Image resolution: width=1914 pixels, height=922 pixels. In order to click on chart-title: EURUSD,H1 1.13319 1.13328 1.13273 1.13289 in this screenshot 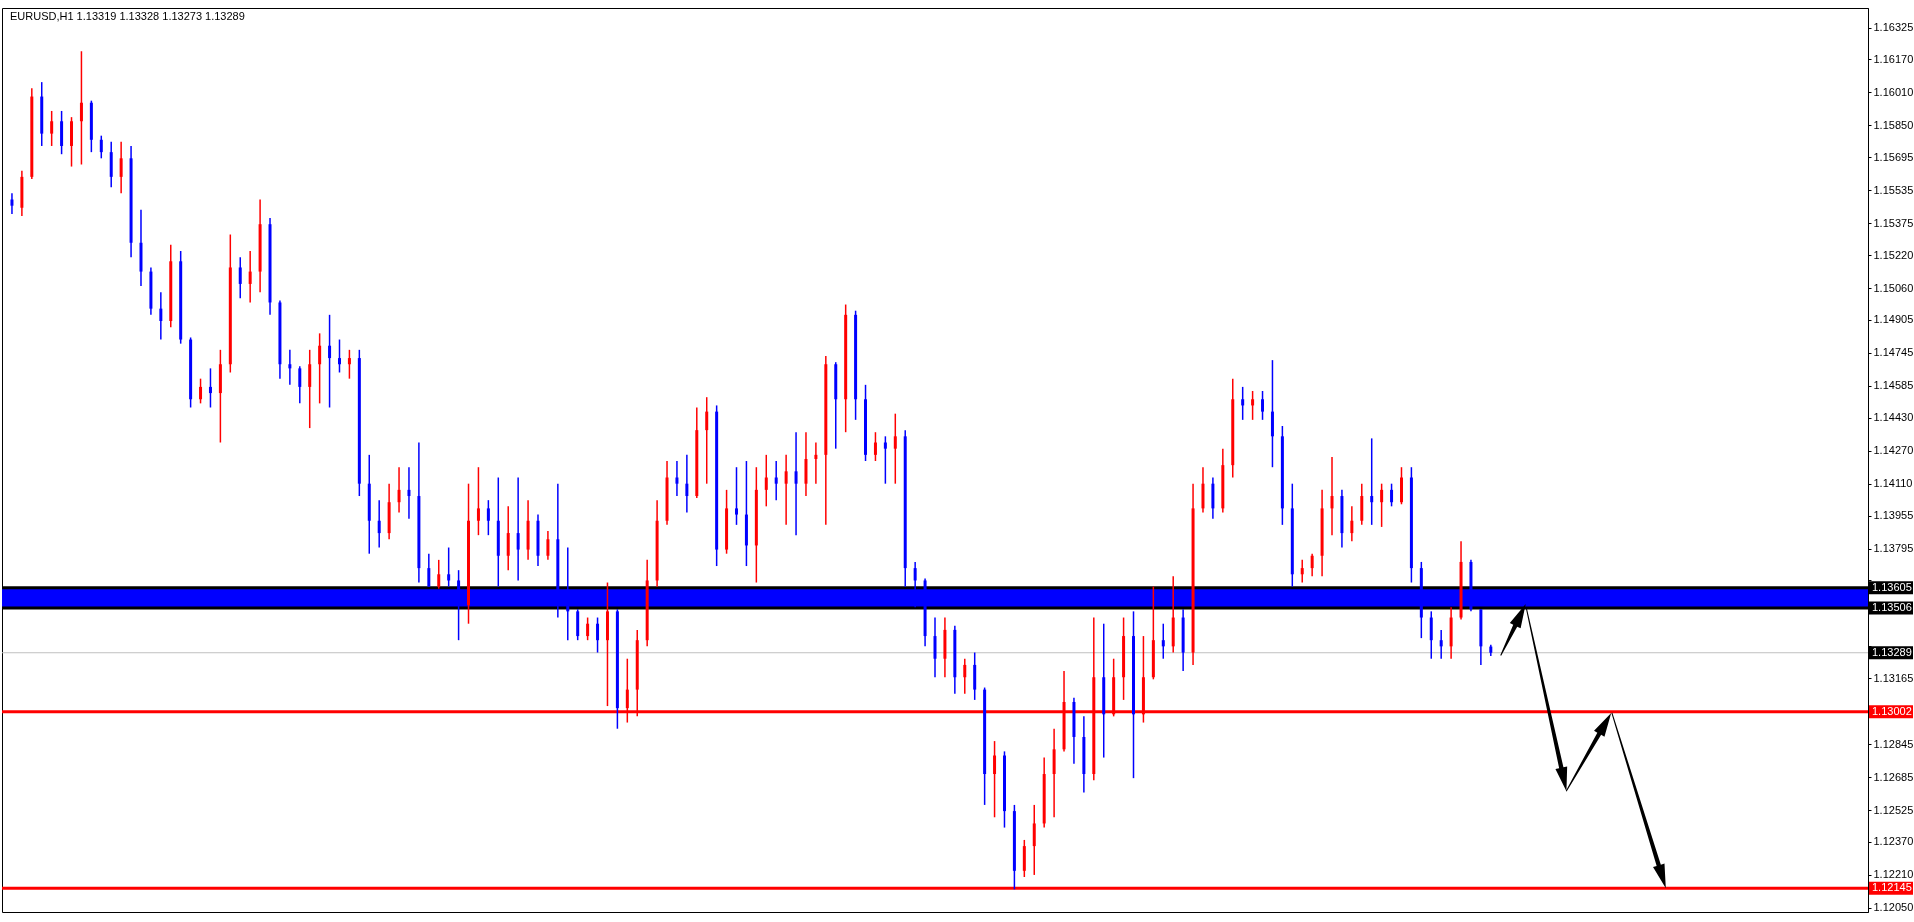, I will do `click(127, 16)`.